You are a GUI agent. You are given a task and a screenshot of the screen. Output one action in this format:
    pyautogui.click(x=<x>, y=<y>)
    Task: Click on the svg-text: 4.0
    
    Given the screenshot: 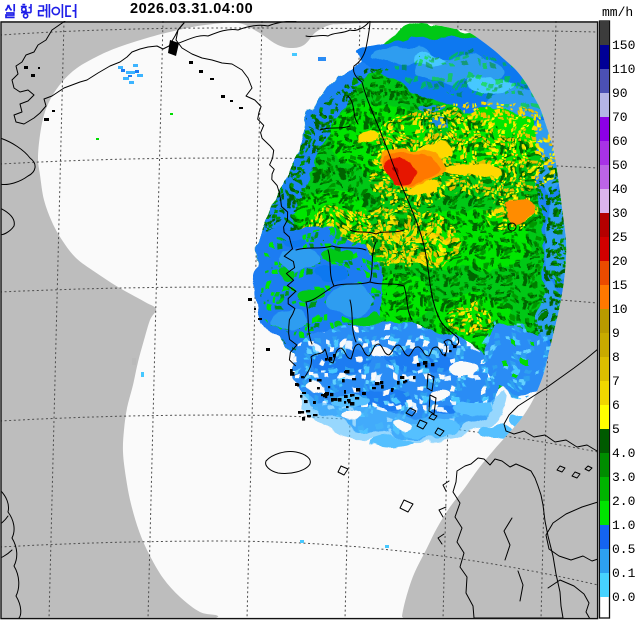 What is the action you would take?
    pyautogui.click(x=623, y=453)
    